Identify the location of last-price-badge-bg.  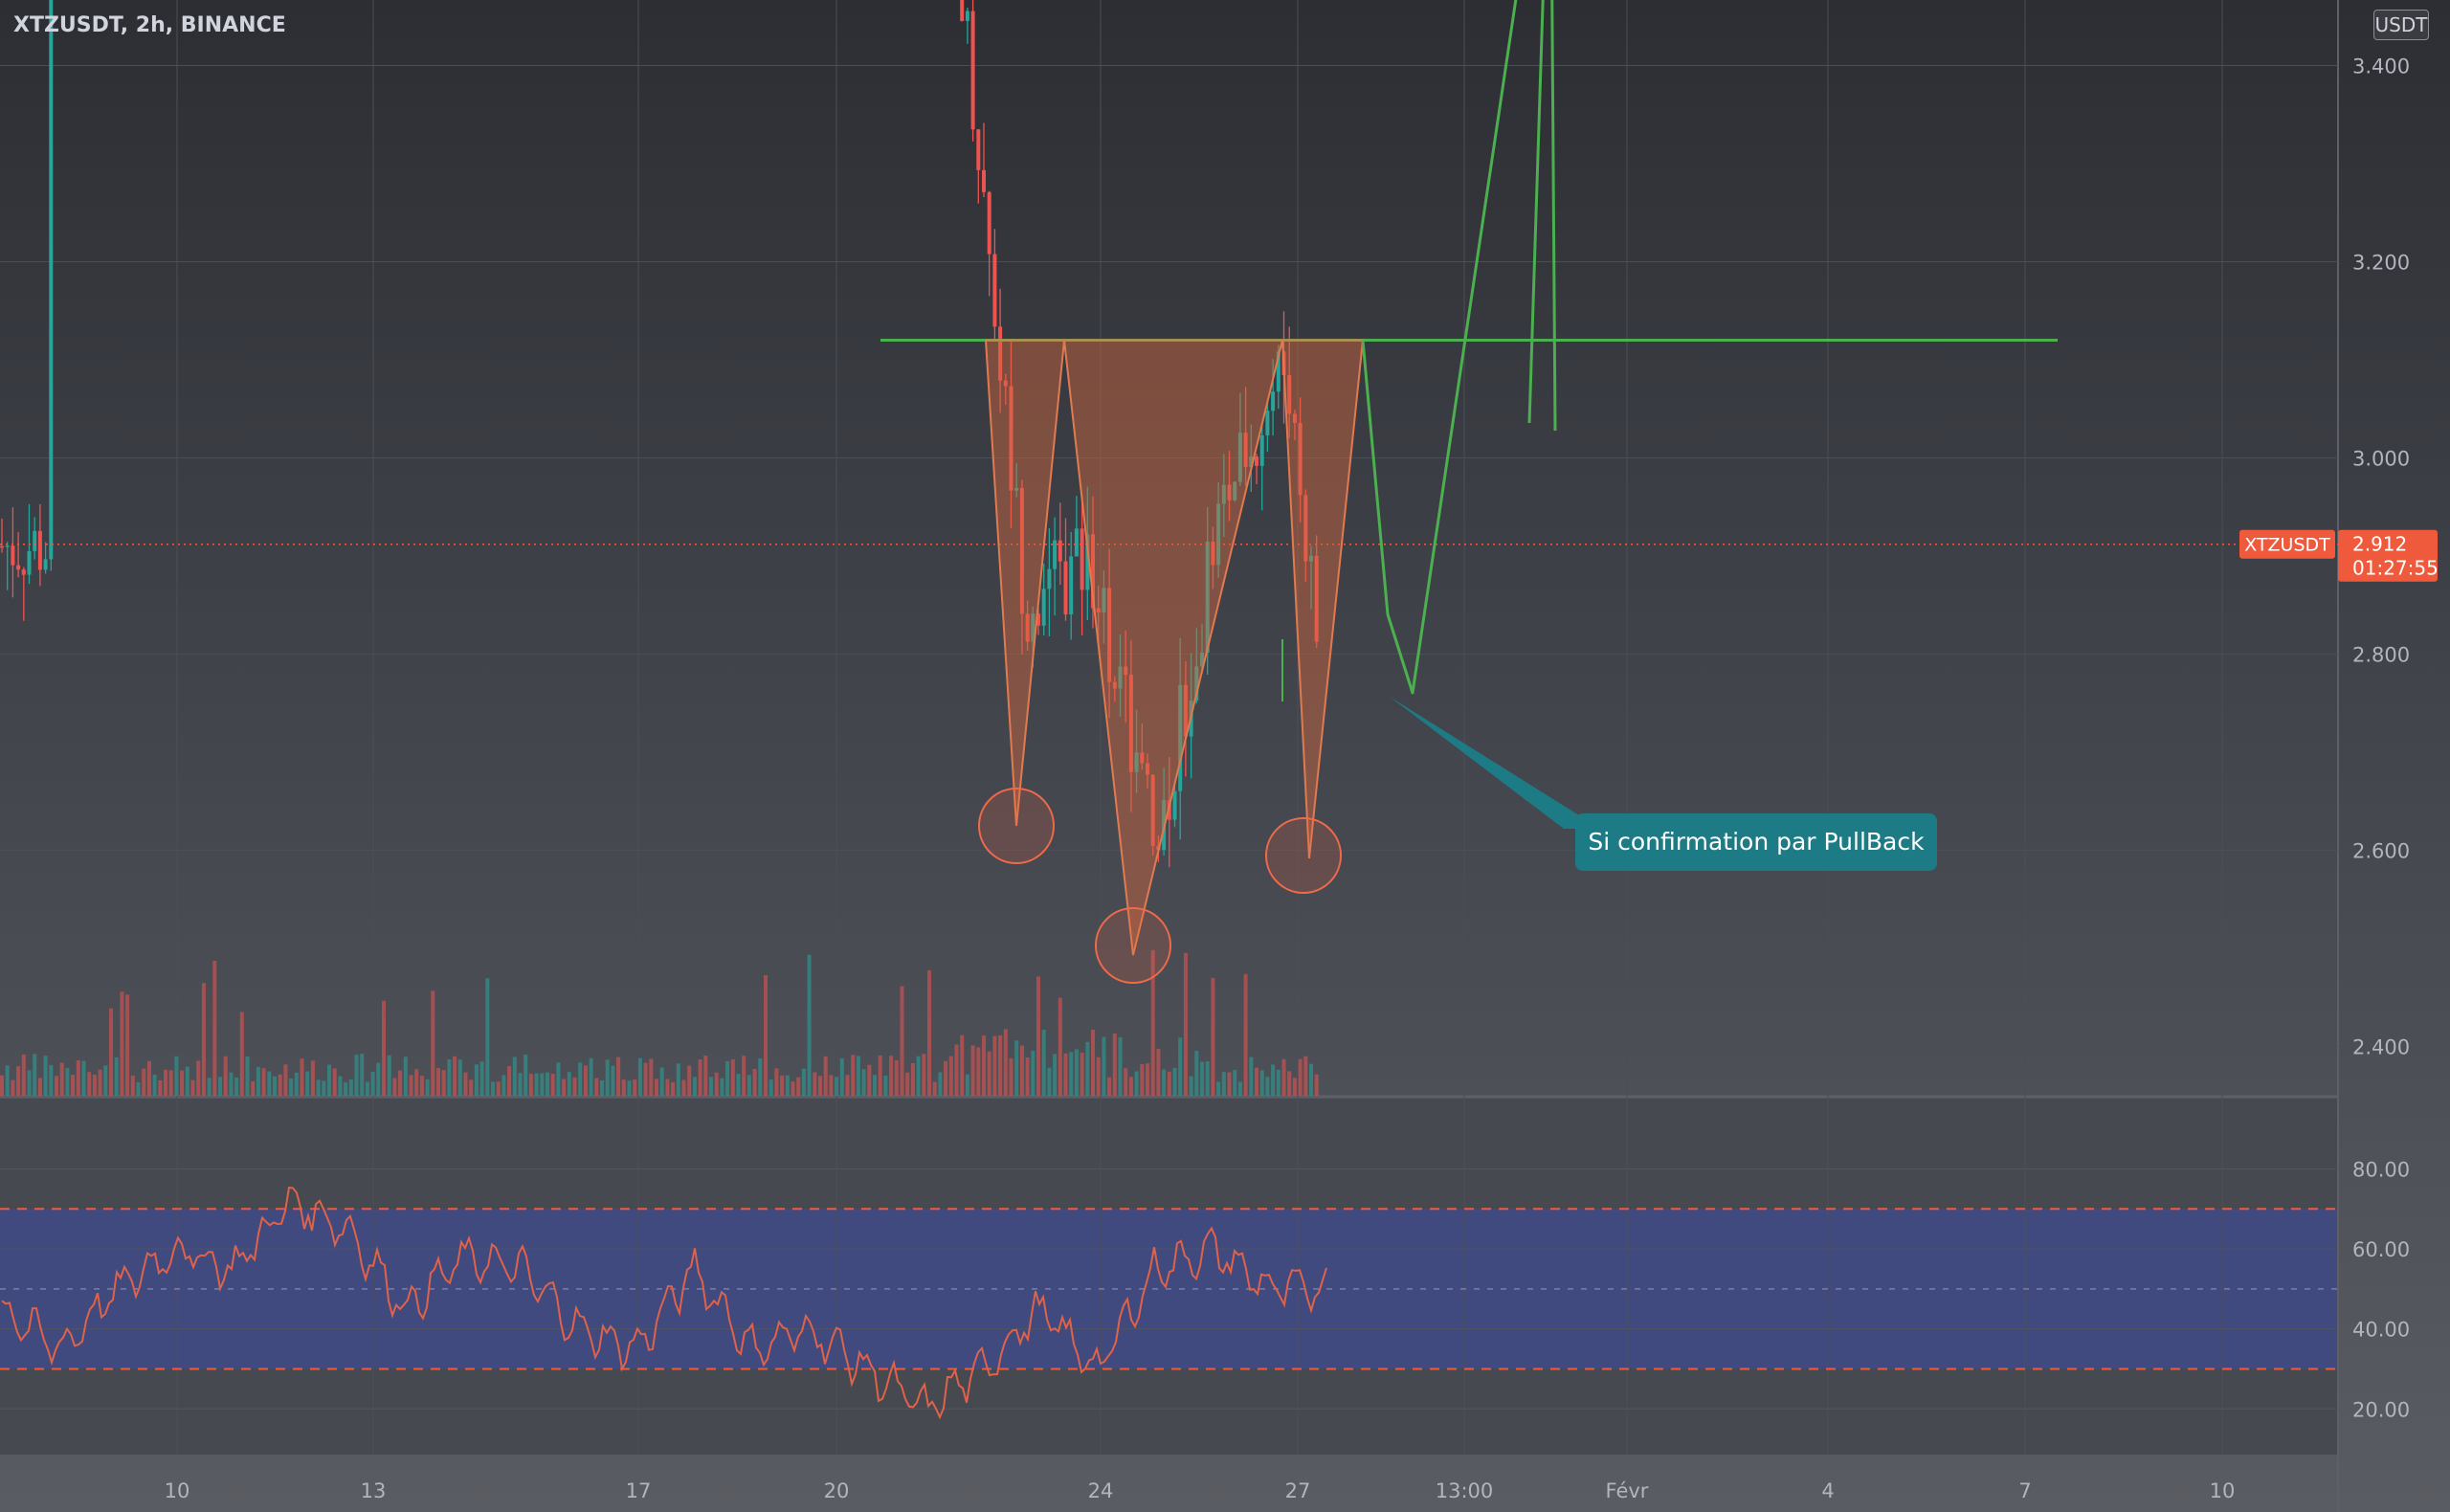
(2388, 555).